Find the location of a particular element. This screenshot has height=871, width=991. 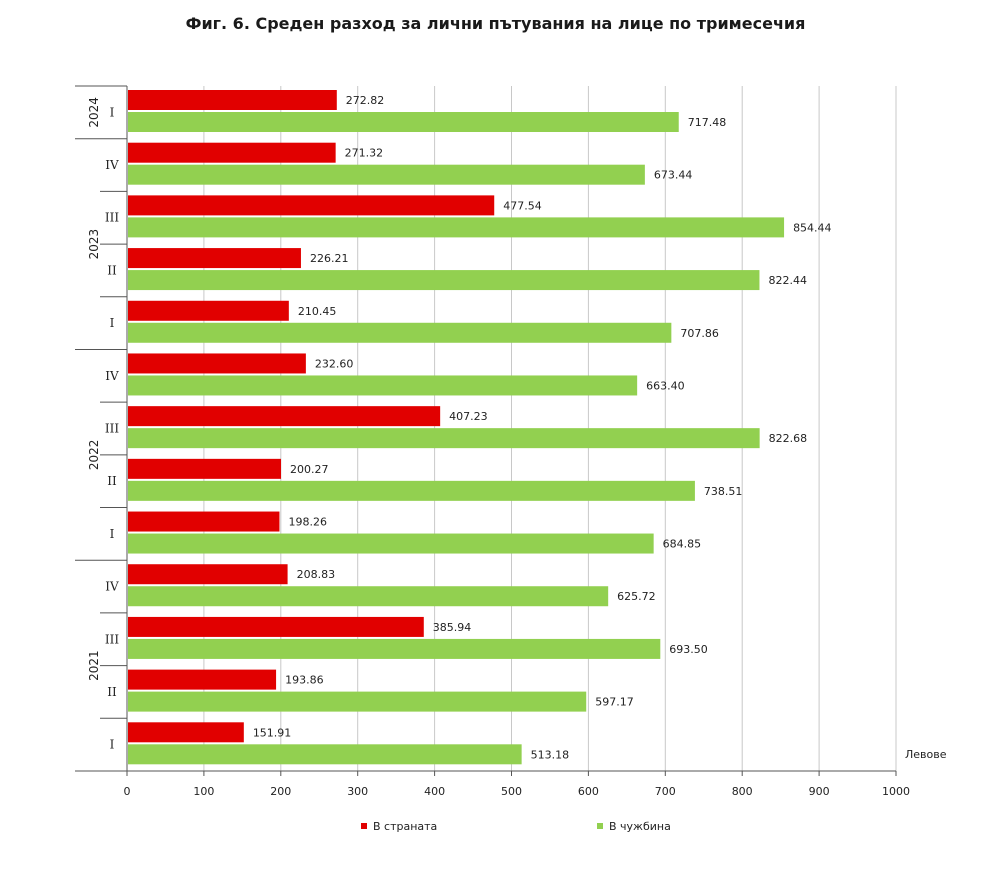

data-label-abroad: 822.44 is located at coordinates (787, 280).